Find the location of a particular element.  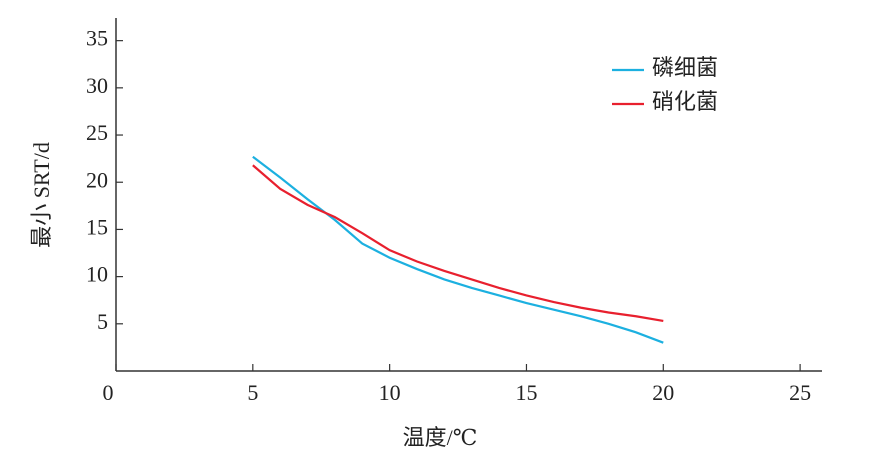

x-axis-label: 温度/℃ is located at coordinates (440, 437).